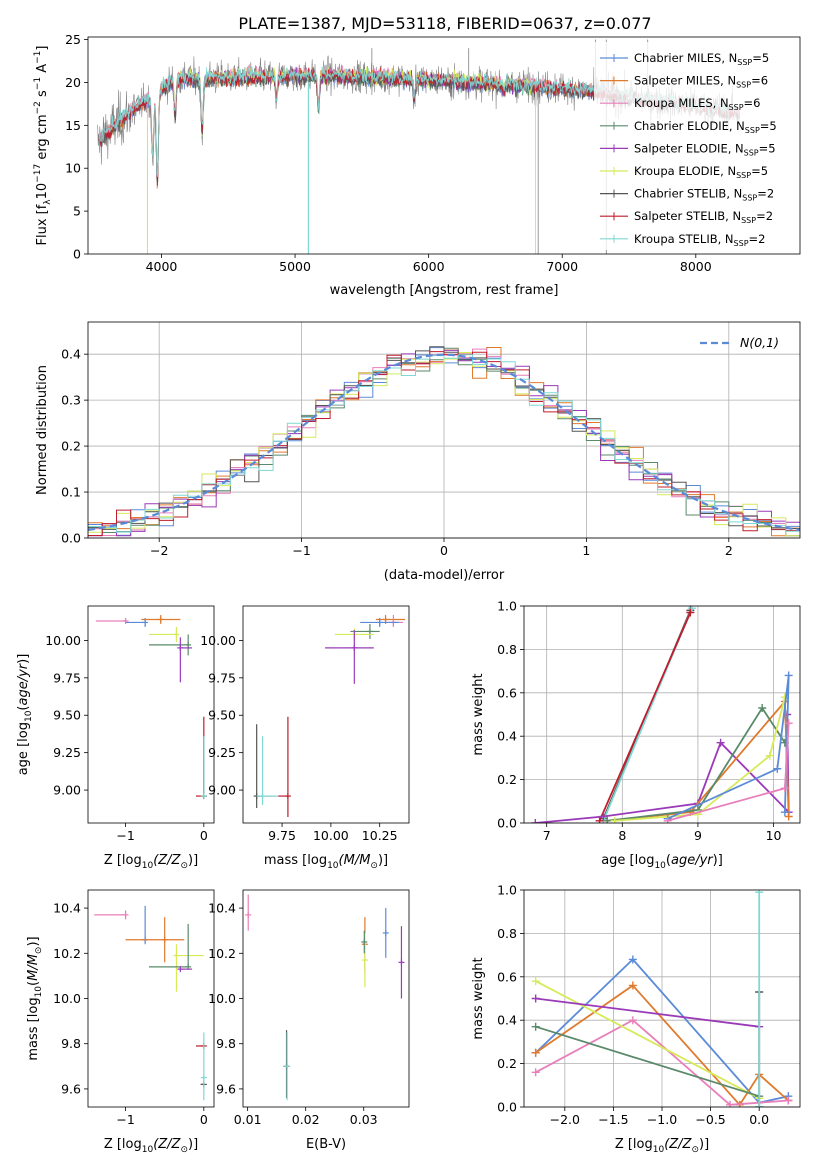  Describe the element at coordinates (586, 550) in the screenshot. I see `x-tick-label: 1` at that location.